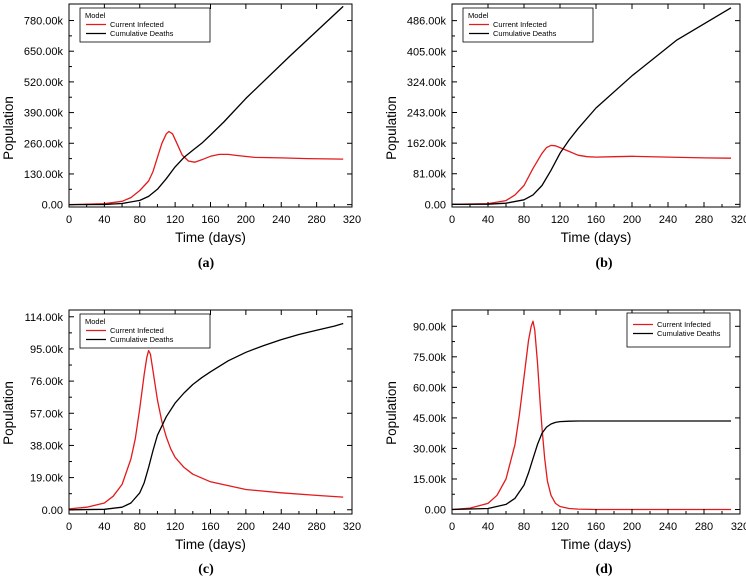 This screenshot has height=580, width=746. What do you see at coordinates (430, 388) in the screenshot?
I see `y-tick-label: 60.00k` at bounding box center [430, 388].